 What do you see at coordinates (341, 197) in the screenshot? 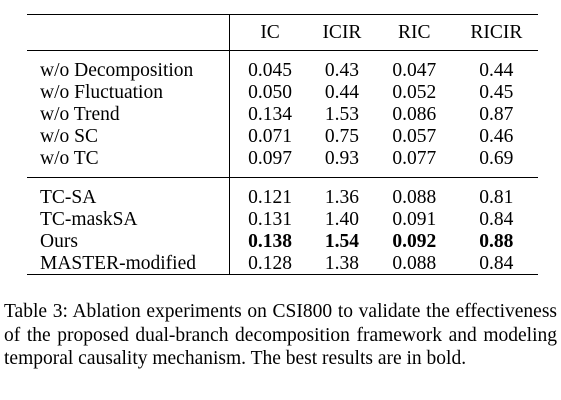
I see `cell-icir: 1.36` at bounding box center [341, 197].